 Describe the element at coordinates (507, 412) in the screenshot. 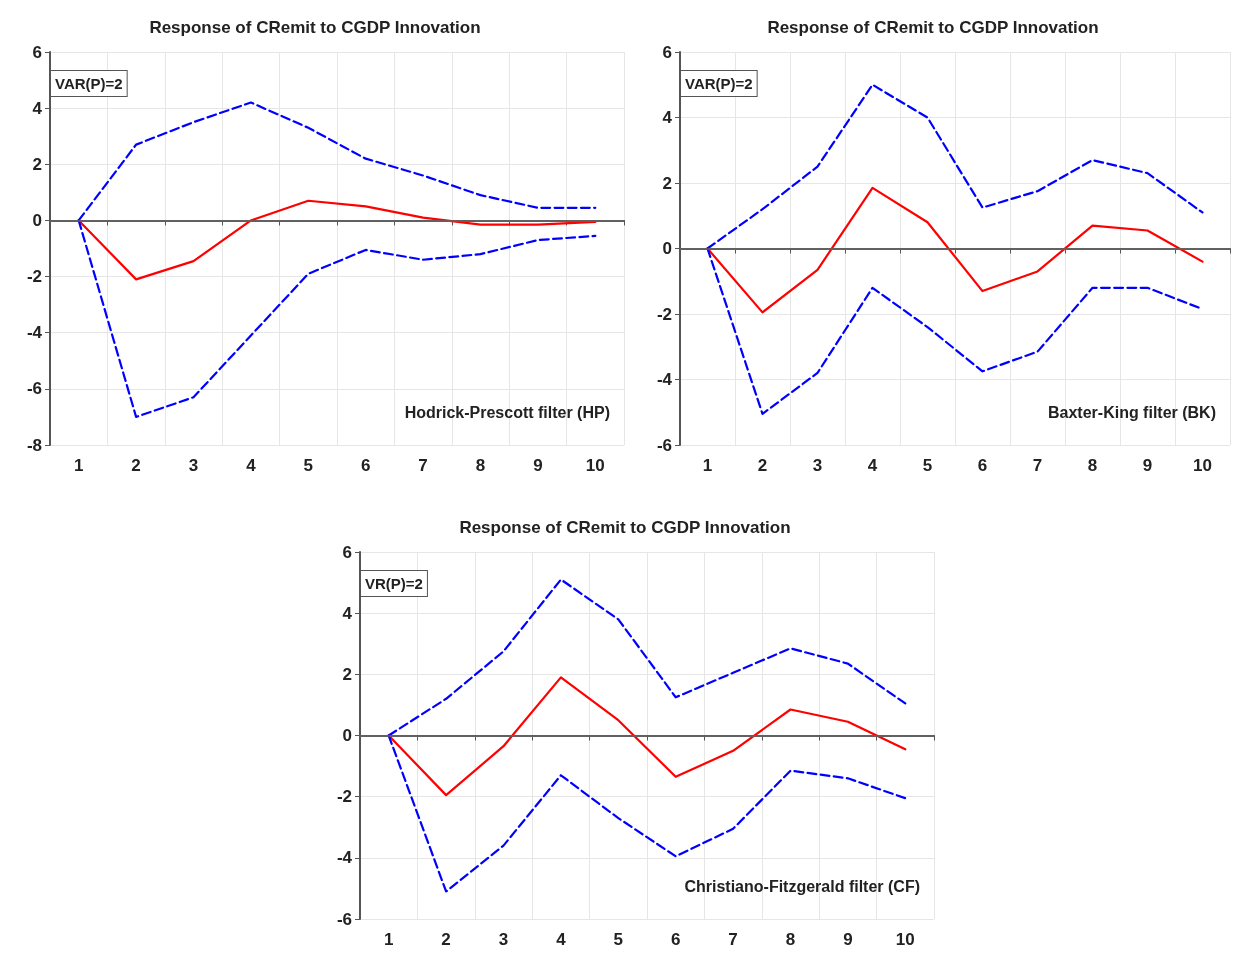

I see `annotation: Hodrick-Prescott filter (HP)` at that location.